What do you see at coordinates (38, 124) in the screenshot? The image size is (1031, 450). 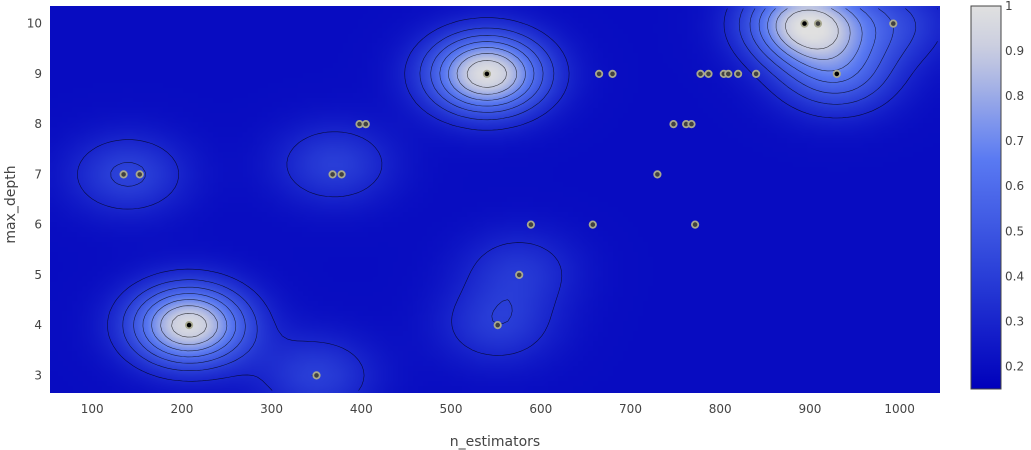 I see `y-tick-label: 8` at bounding box center [38, 124].